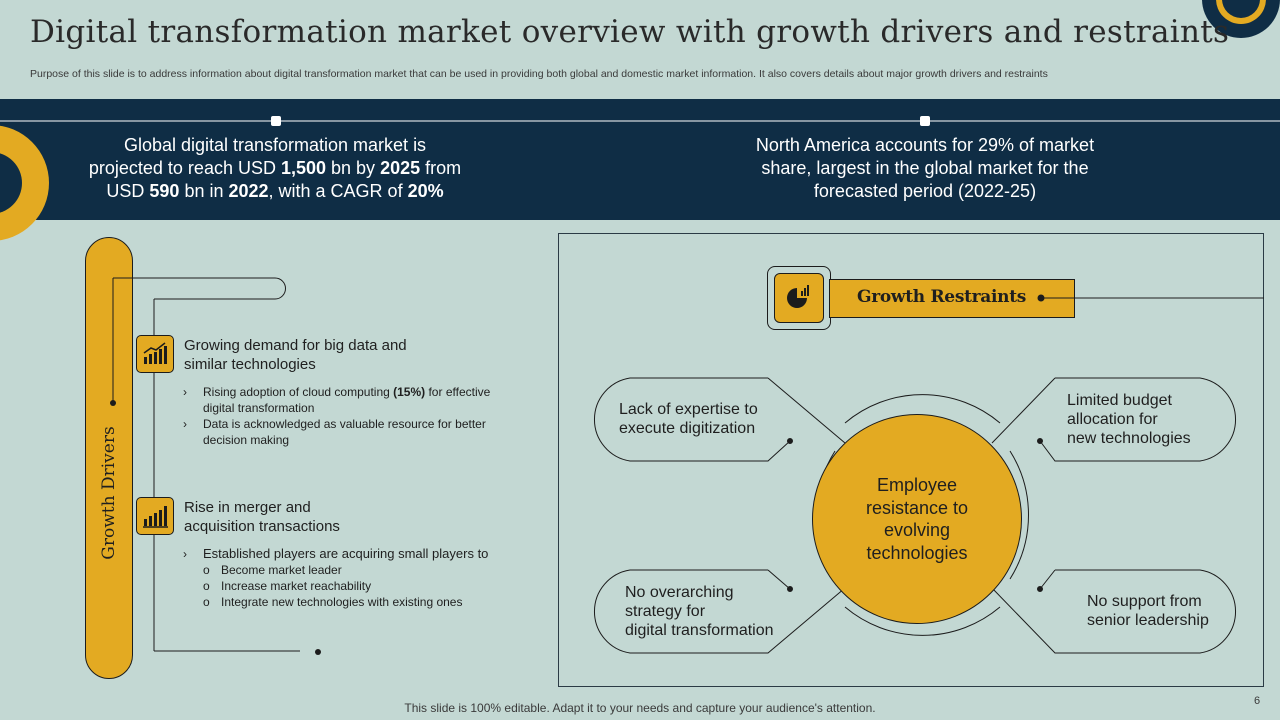 The image size is (1280, 720). Describe the element at coordinates (1241, 19) in the screenshot. I see `corner-ring-top-right` at that location.